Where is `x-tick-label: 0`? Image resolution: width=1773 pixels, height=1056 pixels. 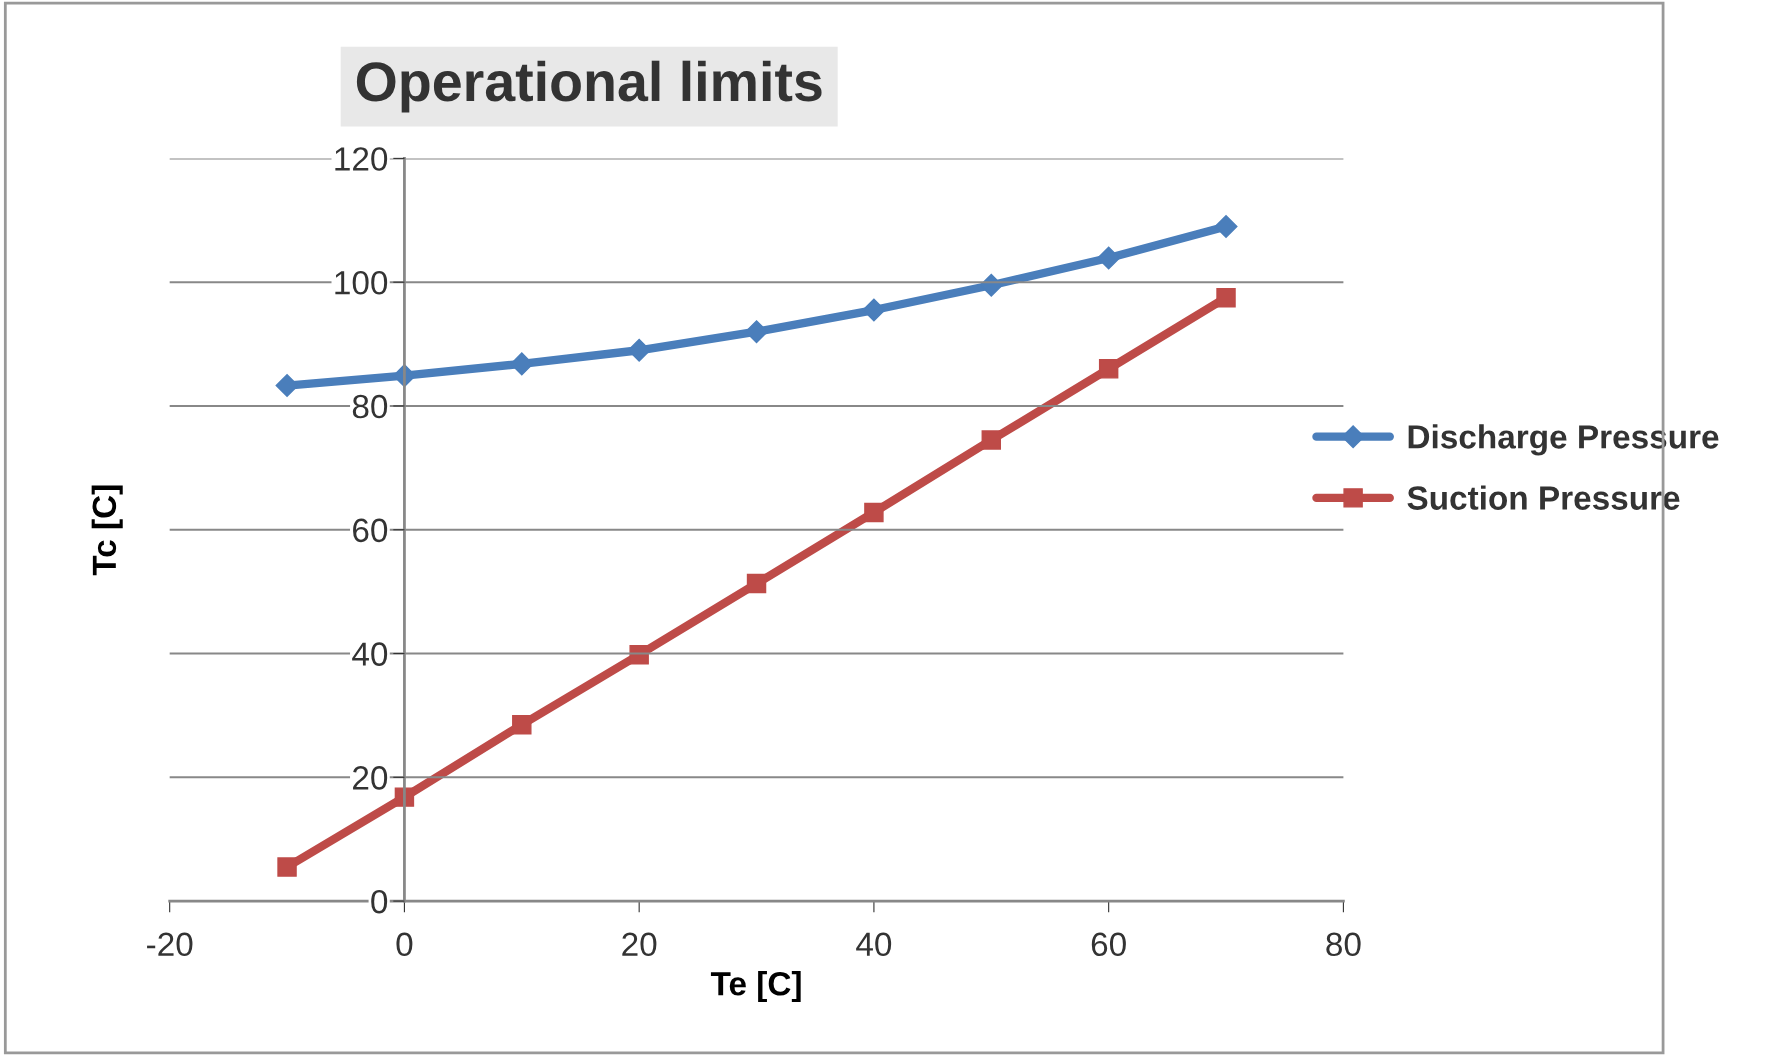 x-tick-label: 0 is located at coordinates (404, 944).